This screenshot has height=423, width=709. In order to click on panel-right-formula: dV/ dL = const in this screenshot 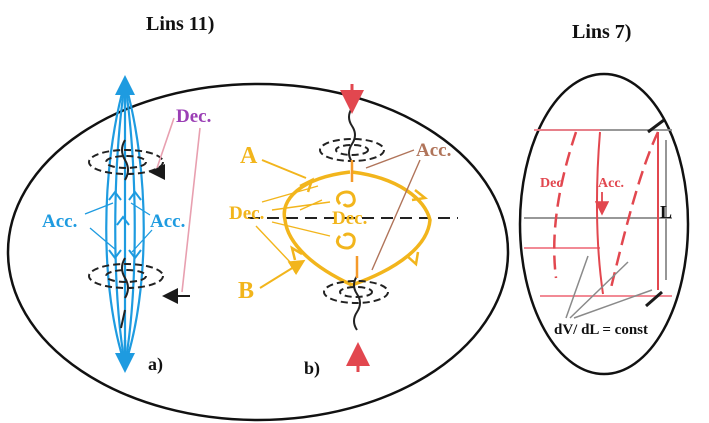, I will do `click(601, 330)`.